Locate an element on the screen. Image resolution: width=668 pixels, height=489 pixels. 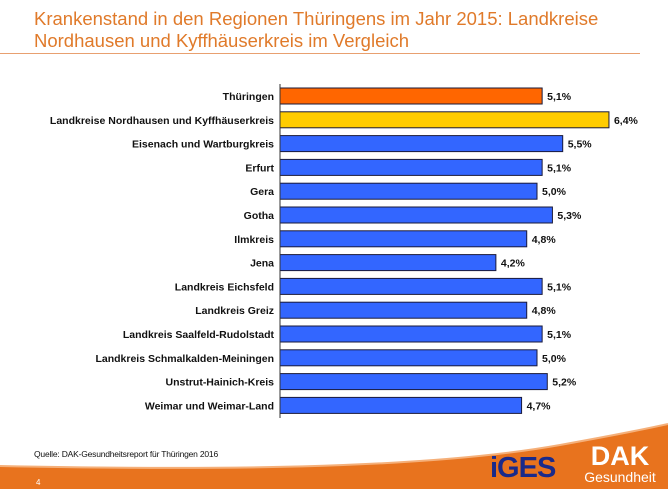
data-label: 5,3% is located at coordinates (569, 216).